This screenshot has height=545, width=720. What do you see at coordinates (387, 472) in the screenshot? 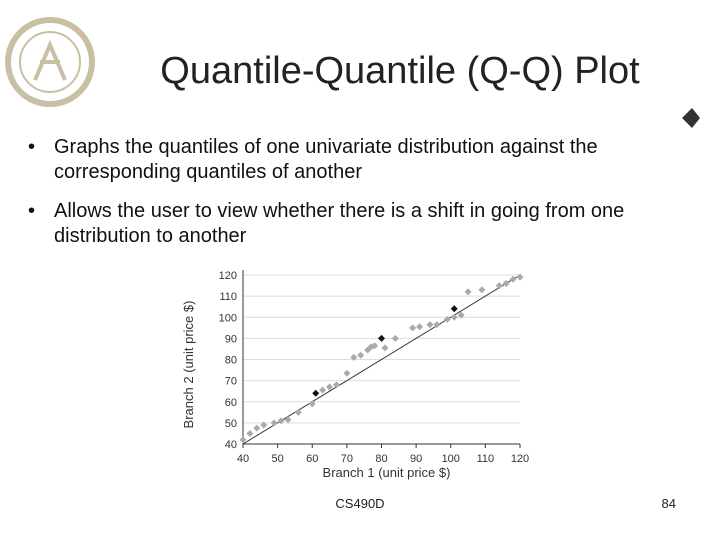
I see `x-axis-label: Branch 1 (unit price $)` at bounding box center [387, 472].